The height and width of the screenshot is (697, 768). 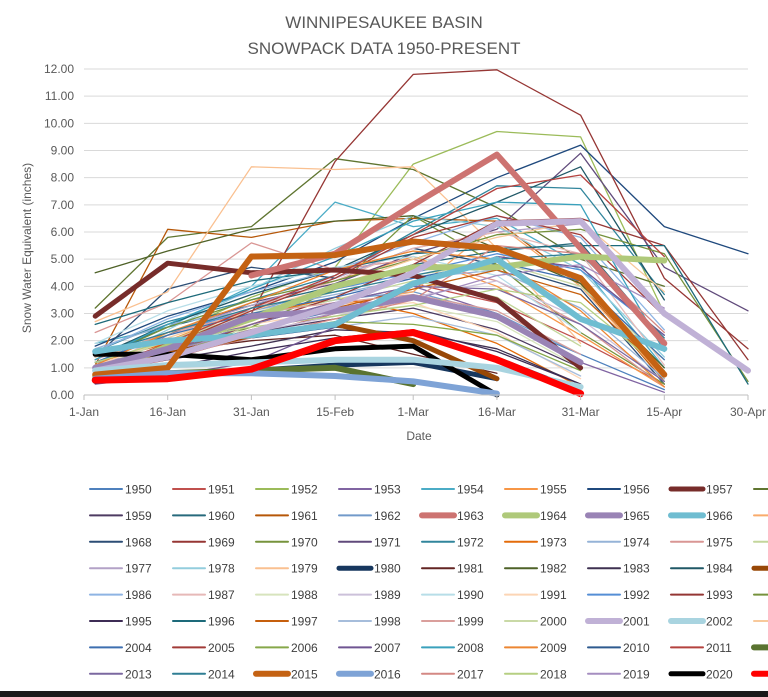 I want to click on chart-title: WINNIPESAUKEE BASIN, so click(x=383, y=22).